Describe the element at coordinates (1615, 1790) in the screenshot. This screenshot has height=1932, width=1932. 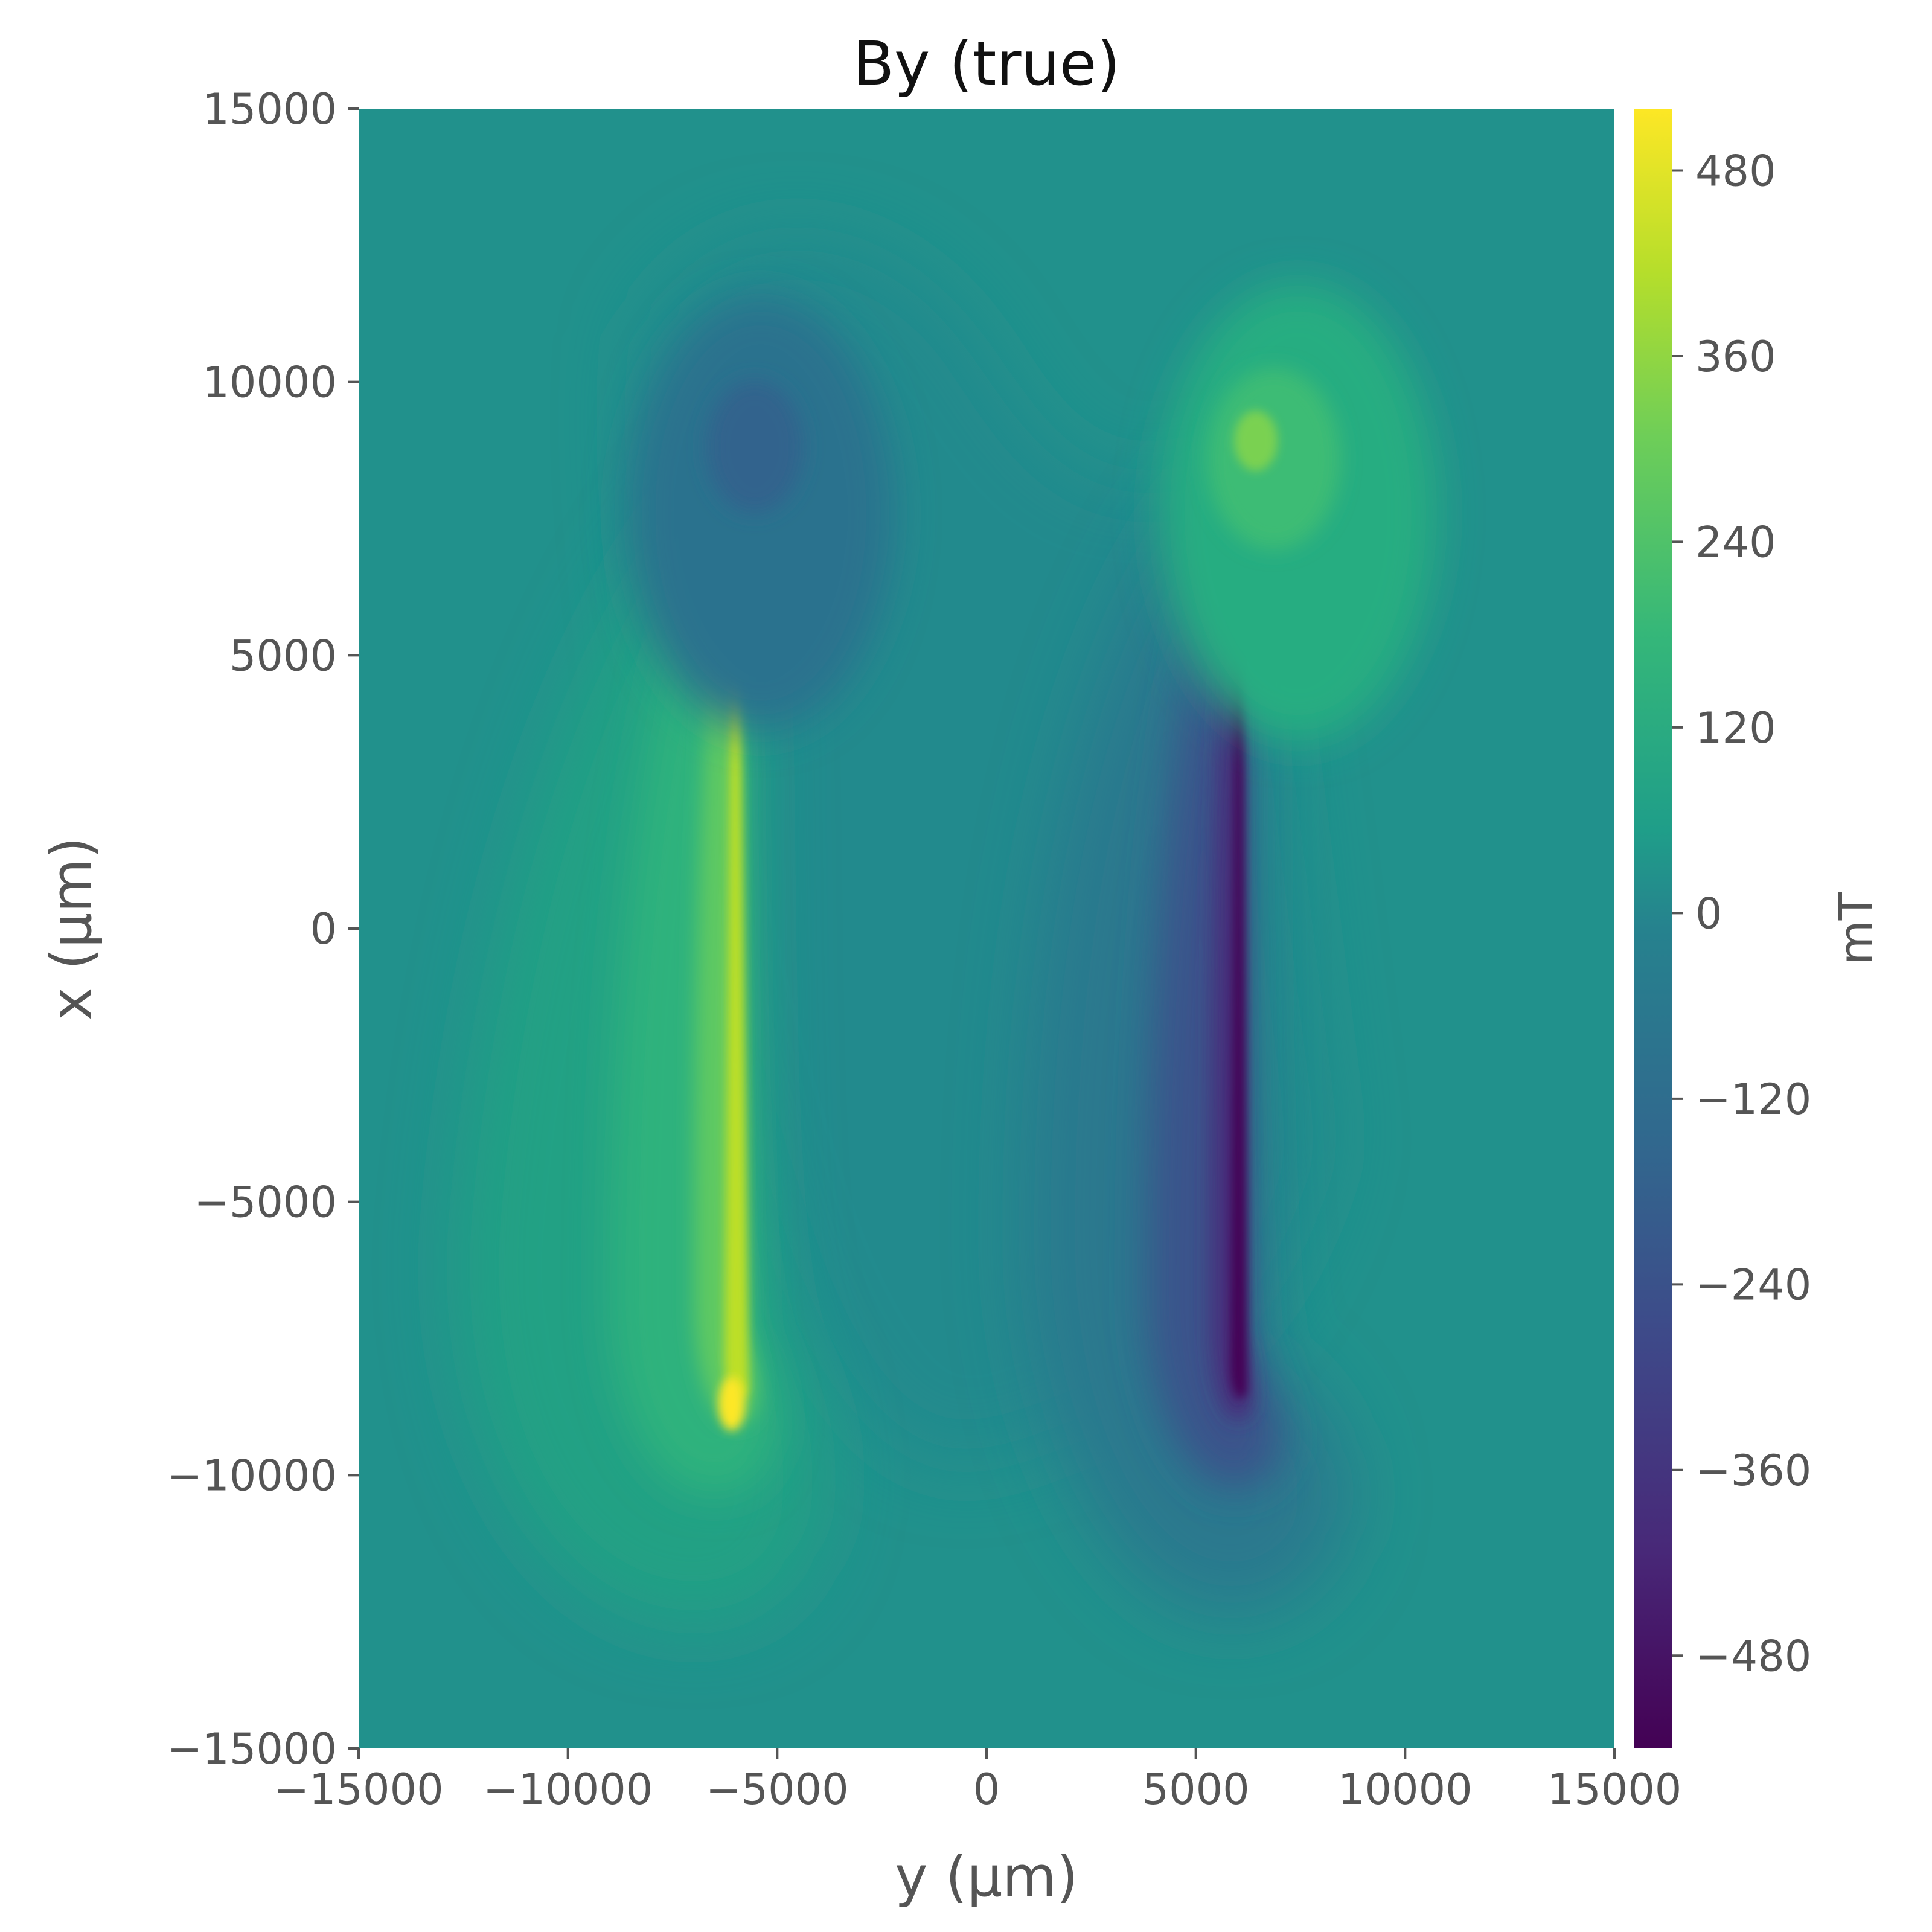
I see `x-tick-label: 15000` at that location.